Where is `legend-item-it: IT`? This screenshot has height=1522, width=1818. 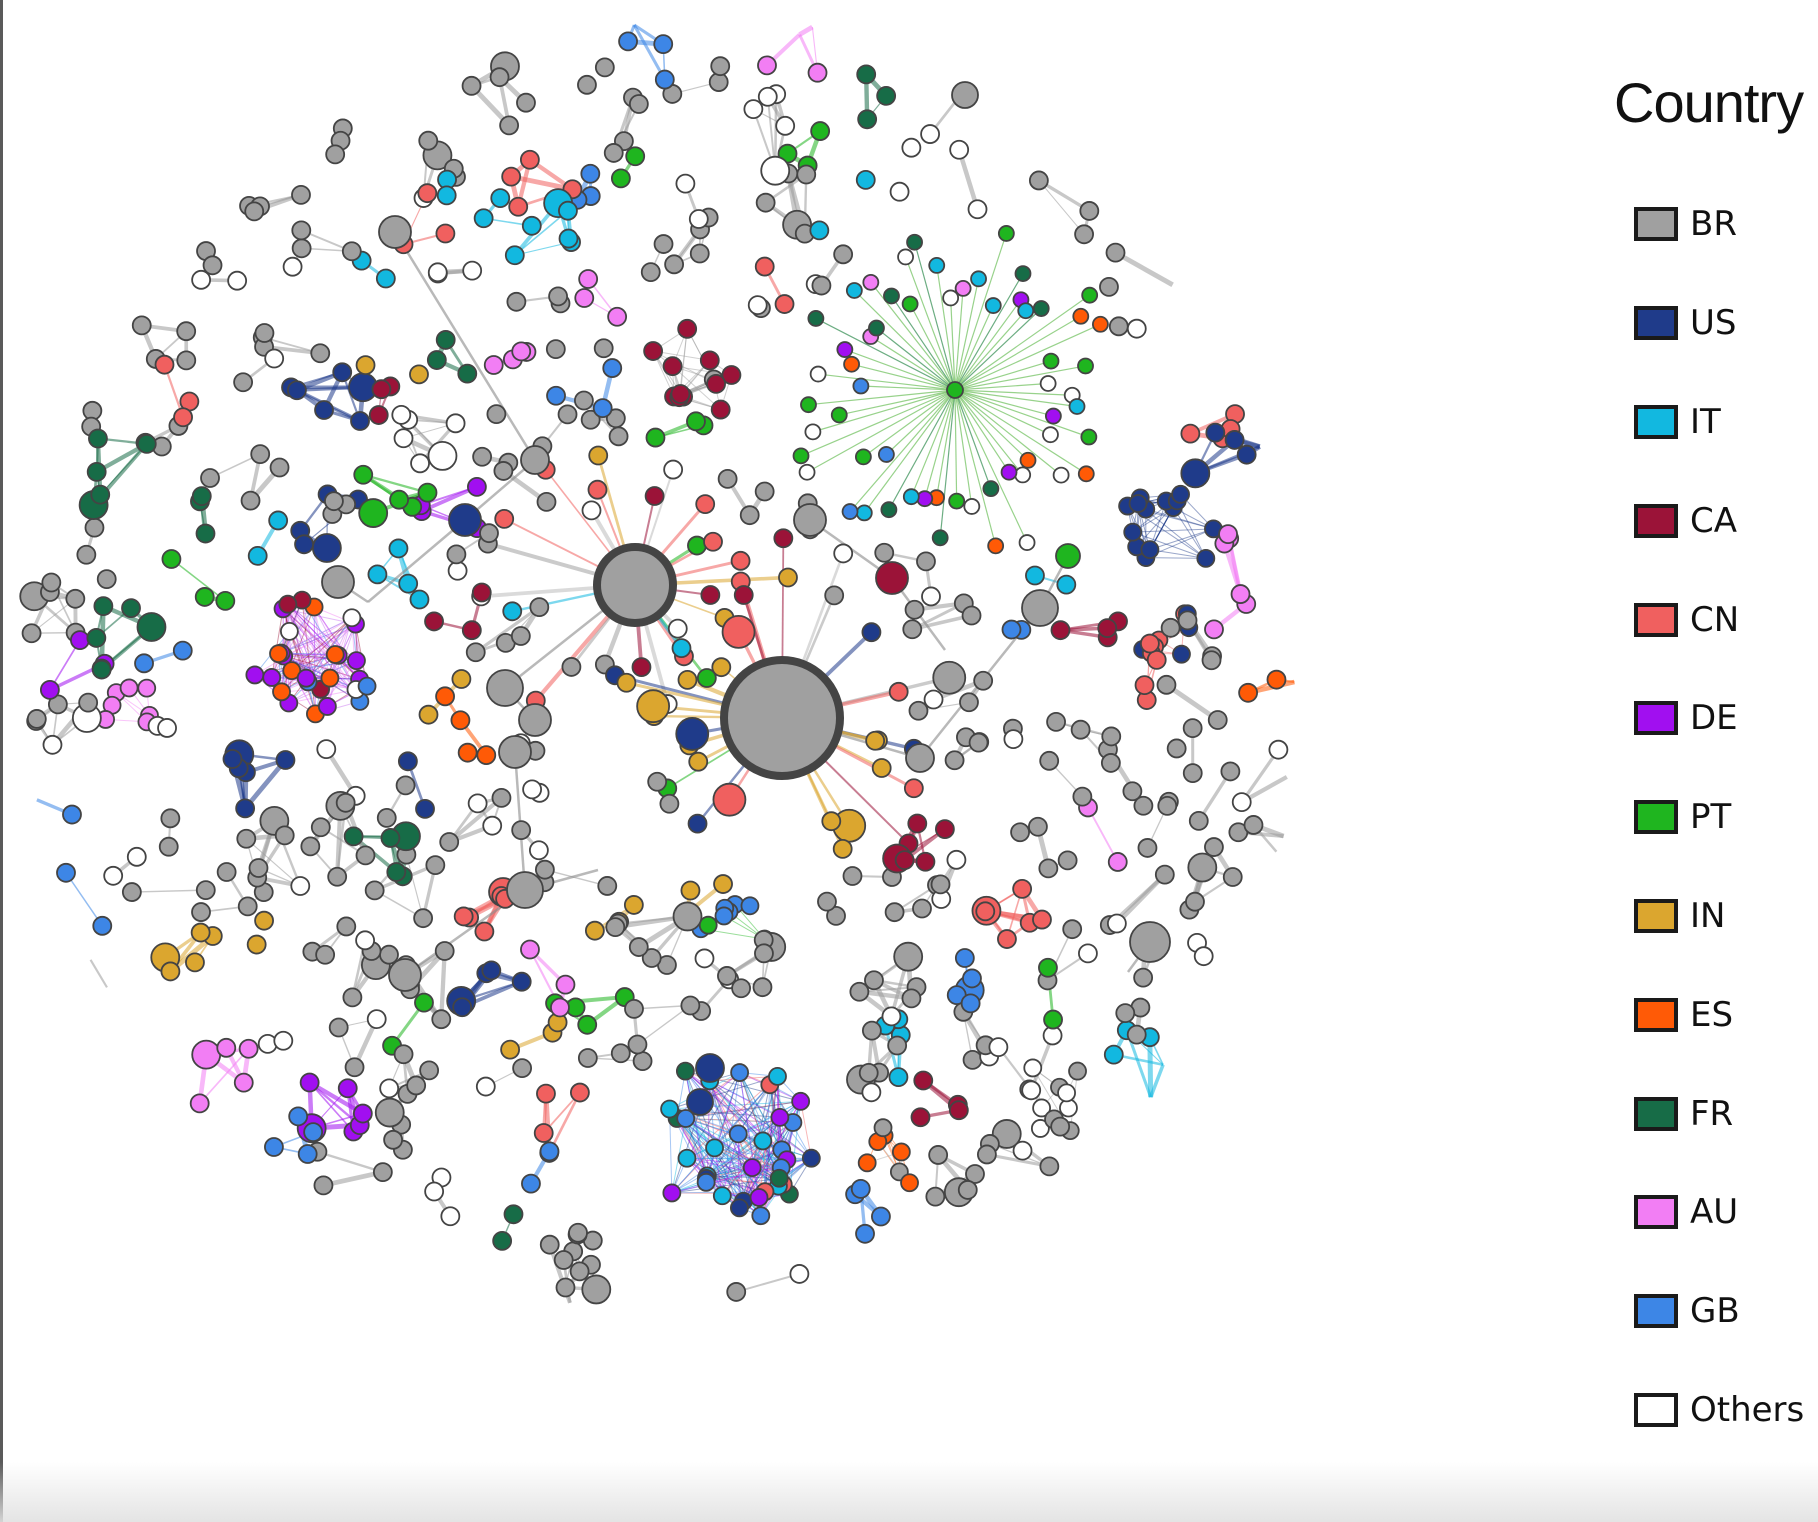 legend-item-it: IT is located at coordinates (1710, 422).